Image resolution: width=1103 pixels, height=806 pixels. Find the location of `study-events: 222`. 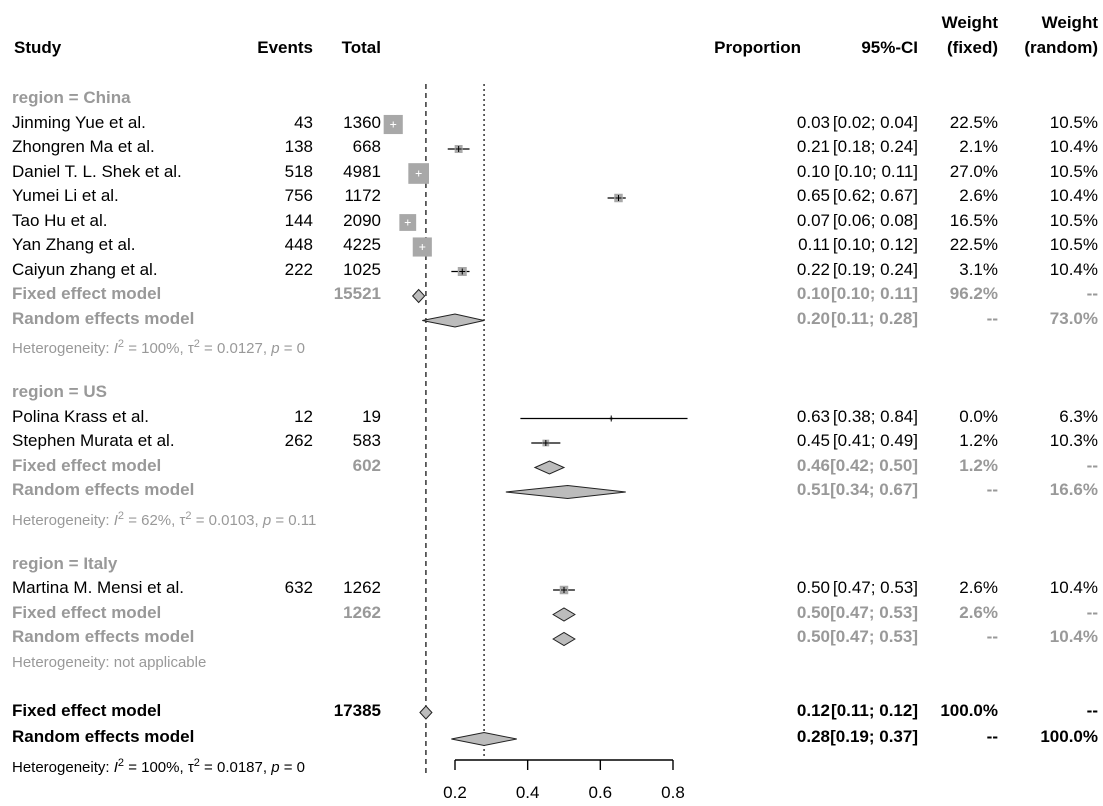

study-events: 222 is located at coordinates (298, 269).